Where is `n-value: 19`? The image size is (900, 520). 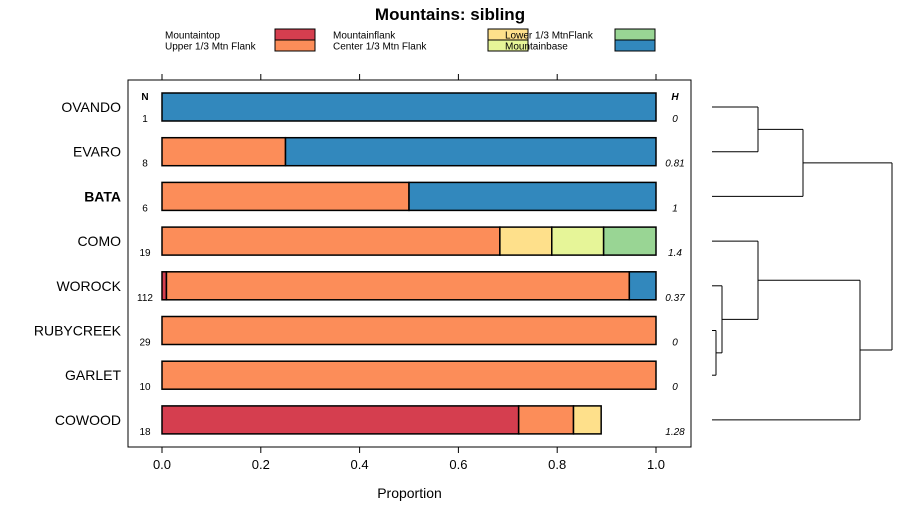
n-value: 19 is located at coordinates (145, 253).